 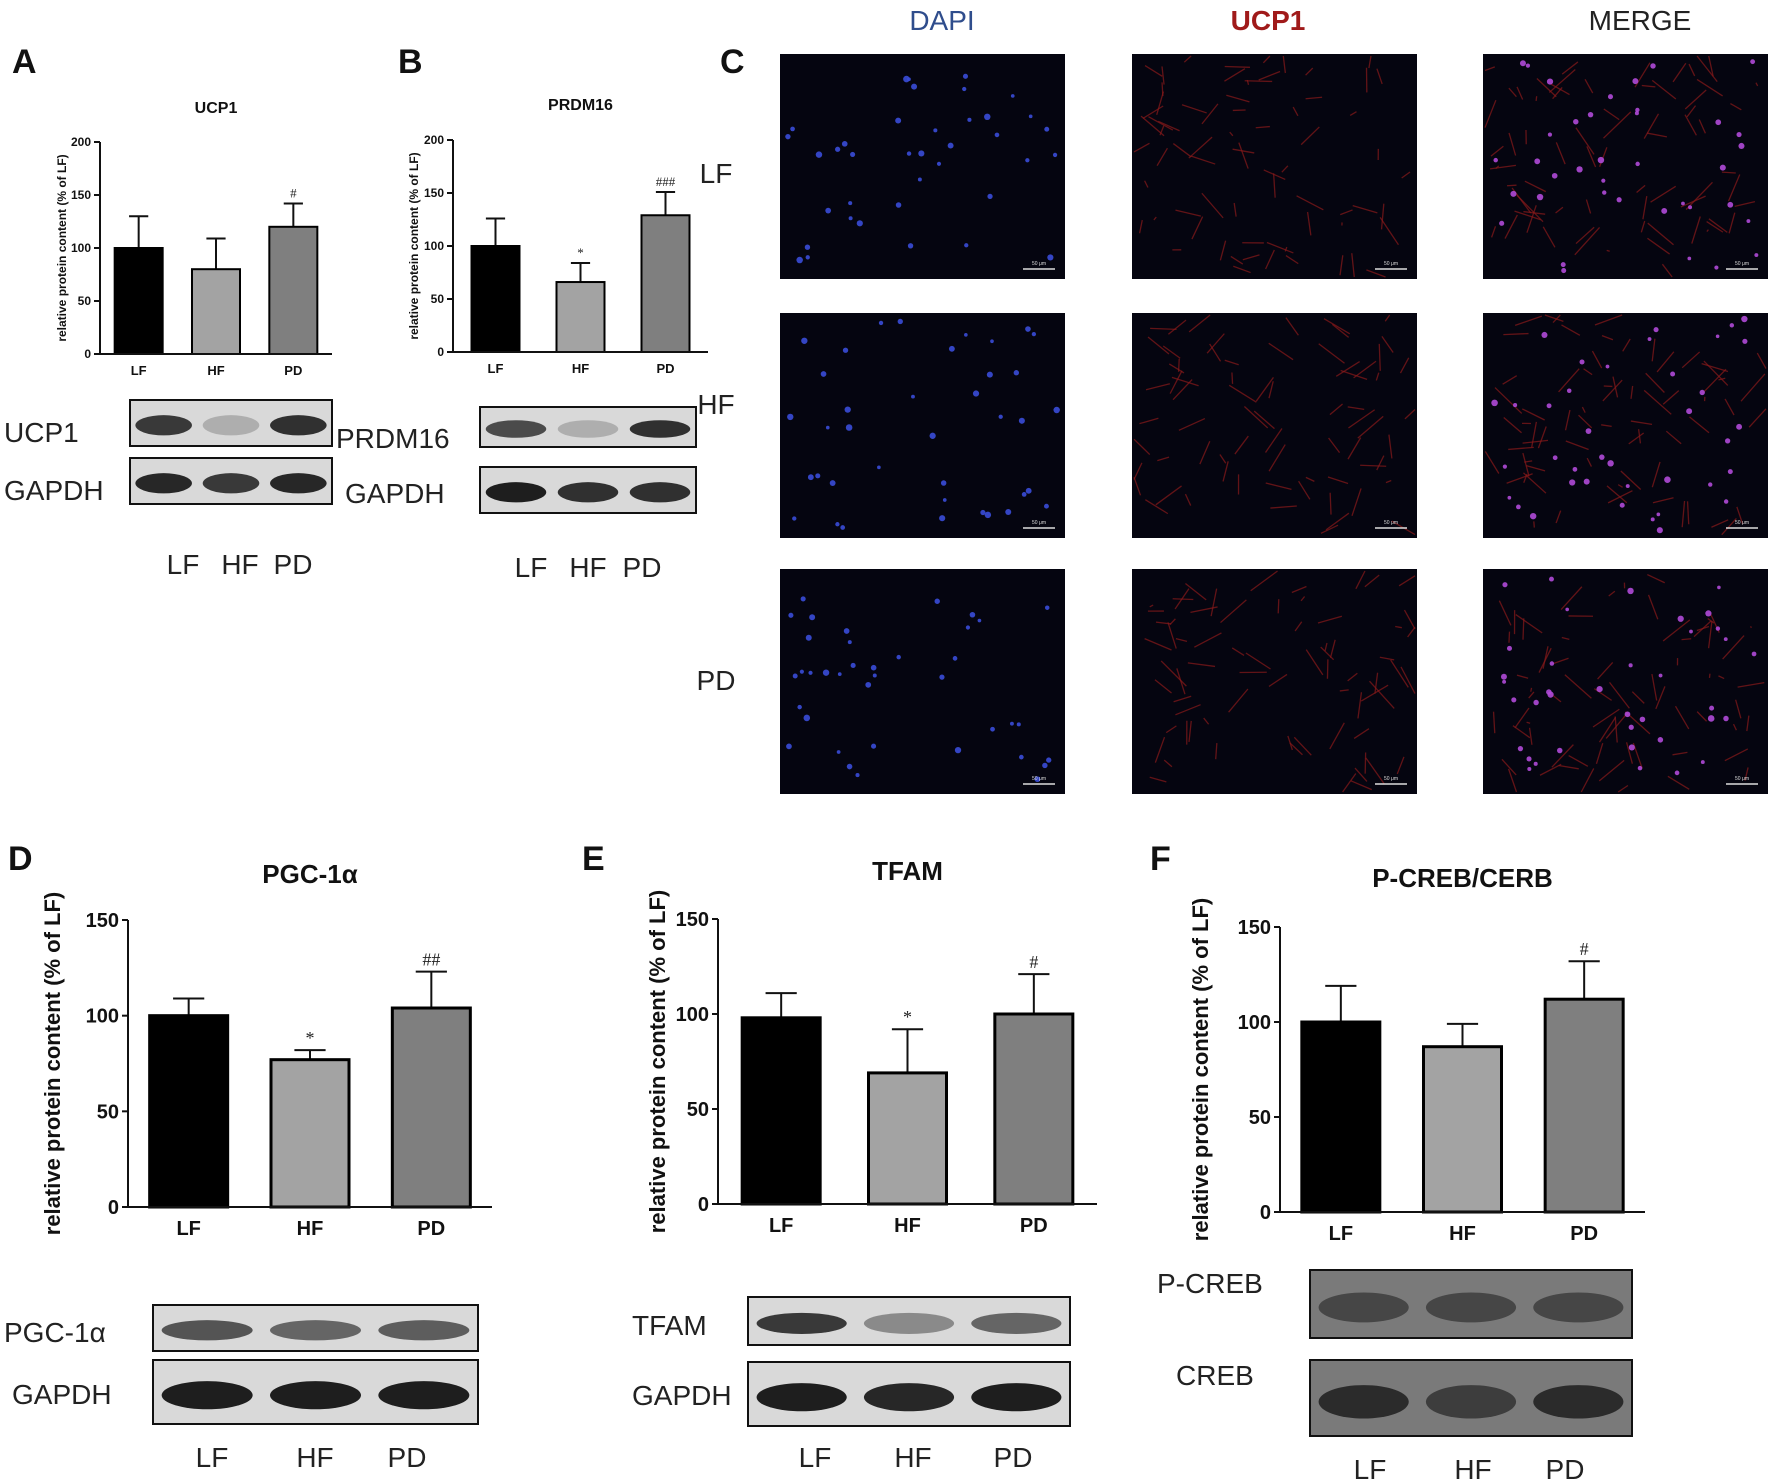 I want to click on y-tick-label: 200, so click(x=81, y=142).